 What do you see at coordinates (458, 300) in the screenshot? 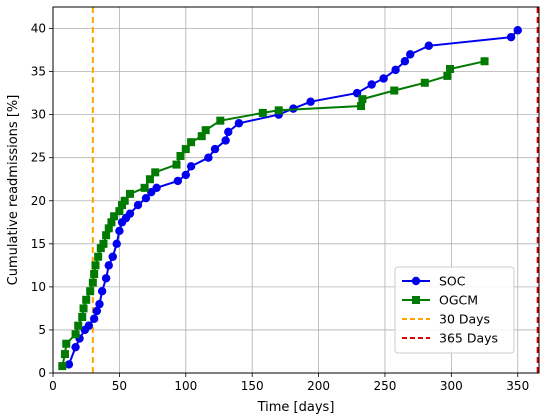
I see `legend-label: OGCM` at bounding box center [458, 300].